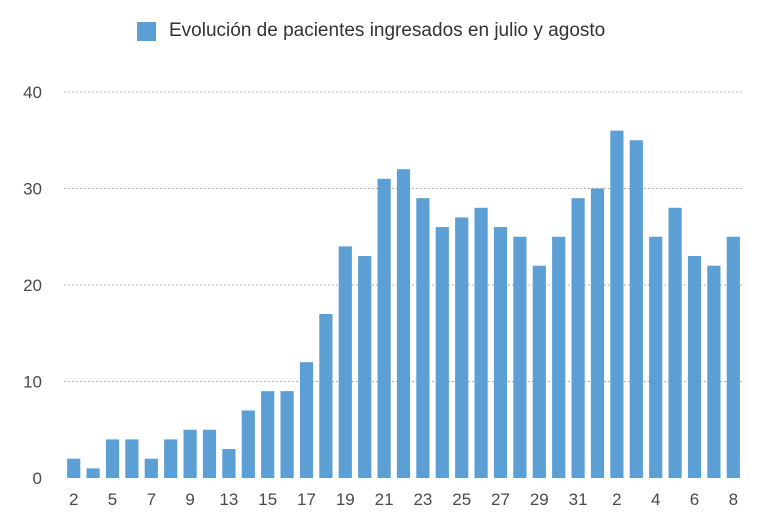 This screenshot has height=520, width=763. I want to click on x-tick-label: 5, so click(112, 499).